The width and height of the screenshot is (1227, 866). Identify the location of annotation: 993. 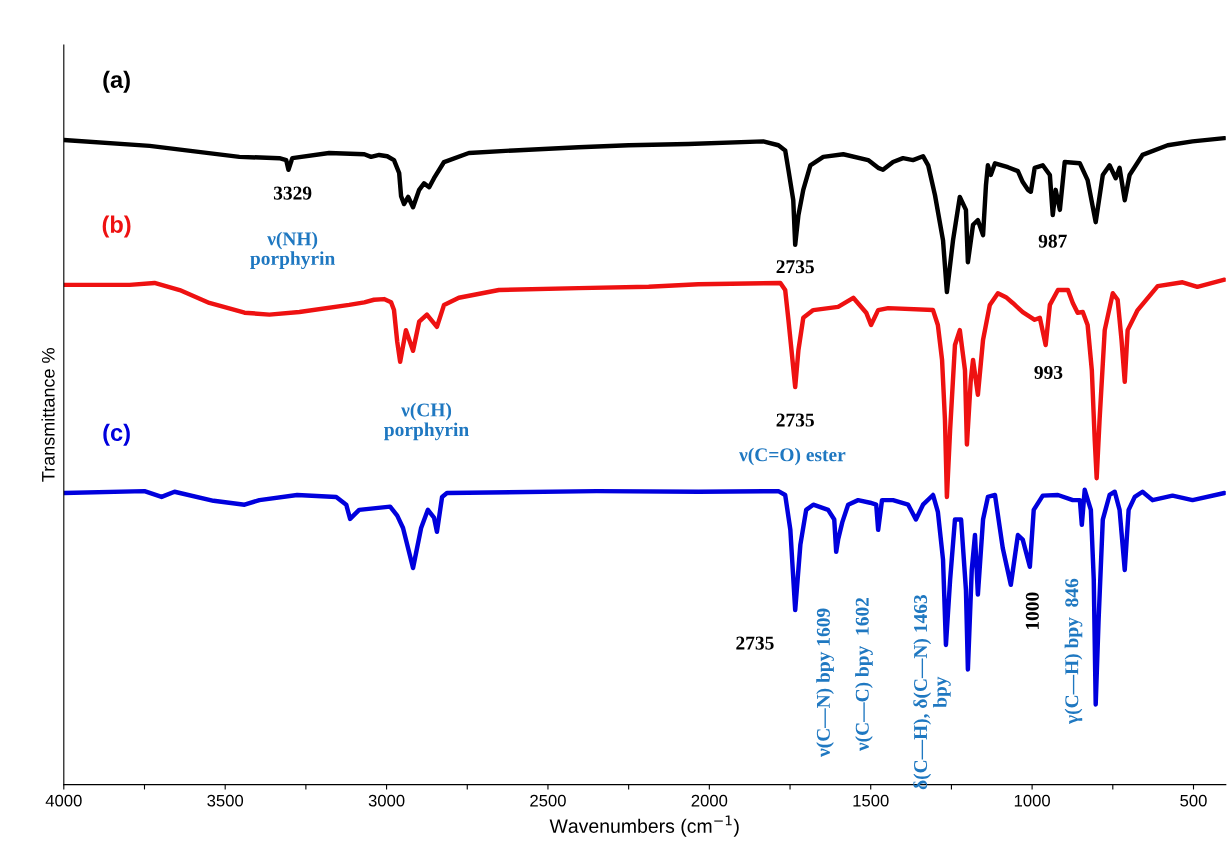
(1048, 372).